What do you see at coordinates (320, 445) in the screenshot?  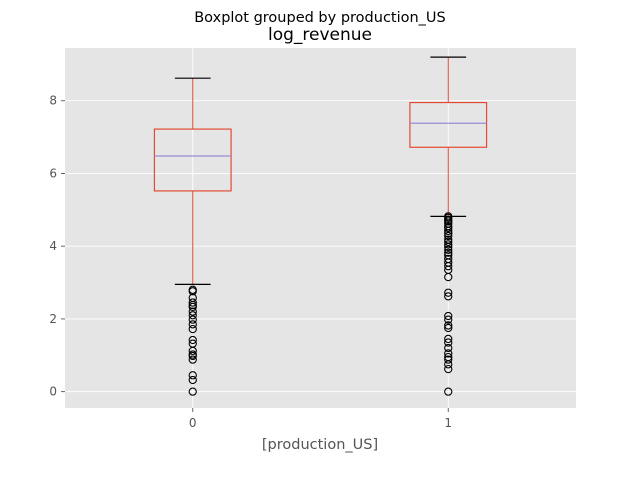 I see `x-axis-label: [production_US]` at bounding box center [320, 445].